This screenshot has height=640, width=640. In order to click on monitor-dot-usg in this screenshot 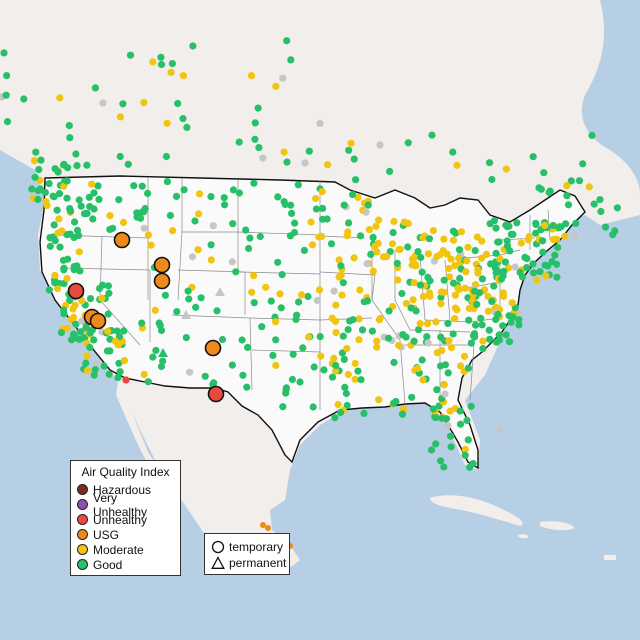, I will do `click(268, 528)`.